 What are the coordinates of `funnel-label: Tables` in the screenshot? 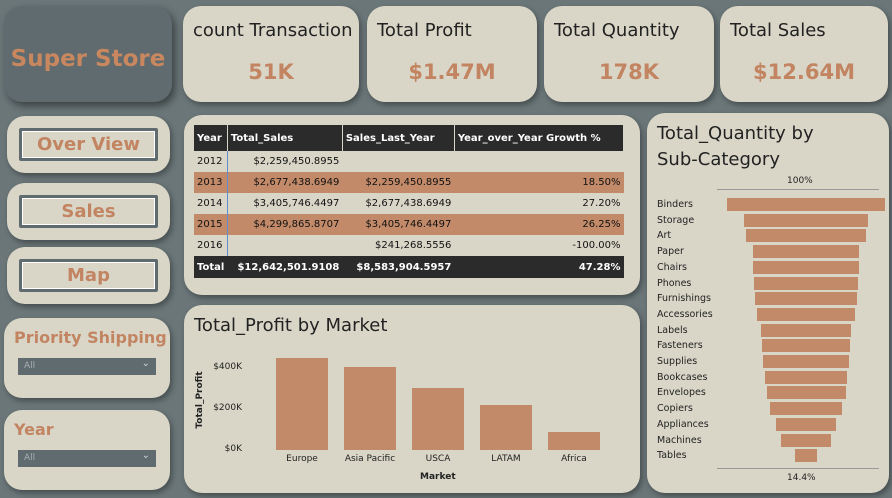 It's located at (672, 456).